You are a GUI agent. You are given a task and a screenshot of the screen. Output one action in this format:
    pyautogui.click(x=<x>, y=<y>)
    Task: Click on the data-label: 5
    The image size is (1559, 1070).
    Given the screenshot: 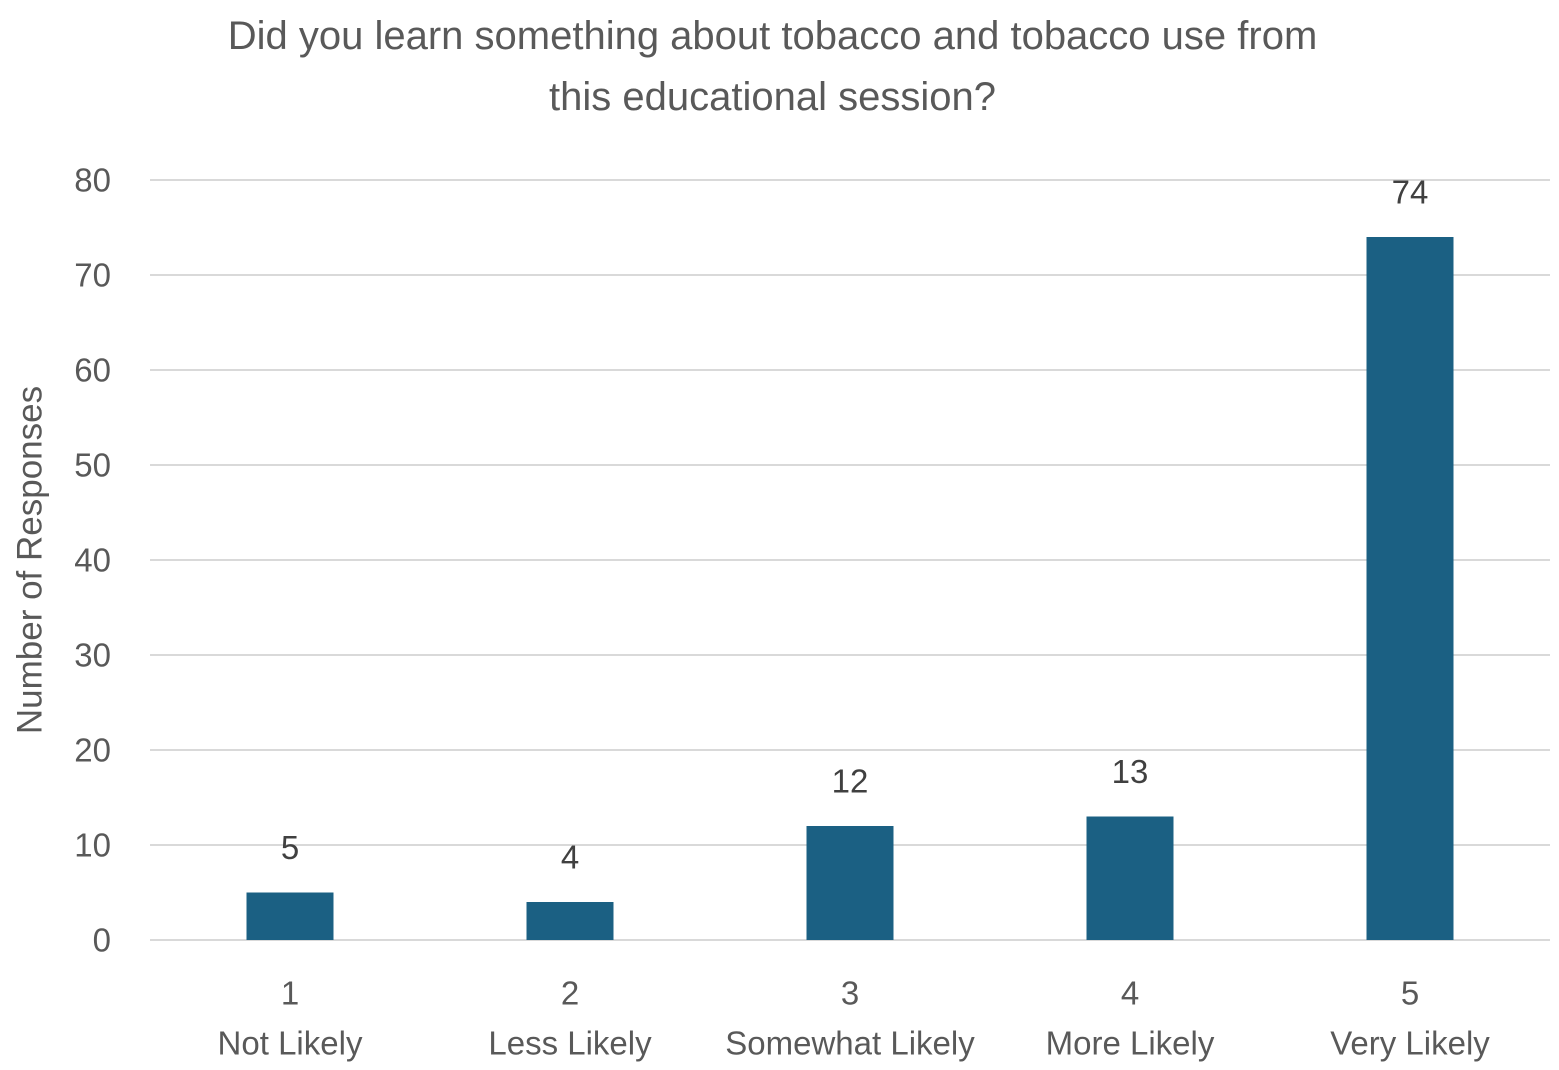 What is the action you would take?
    pyautogui.click(x=290, y=847)
    